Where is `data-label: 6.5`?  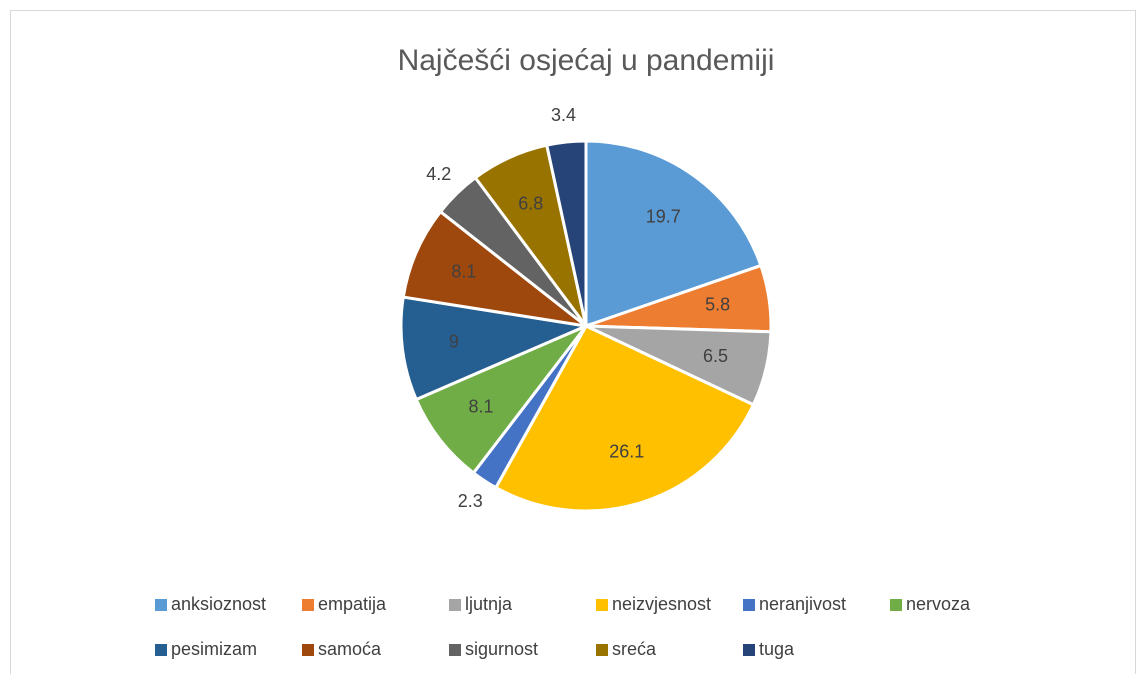
data-label: 6.5 is located at coordinates (715, 356).